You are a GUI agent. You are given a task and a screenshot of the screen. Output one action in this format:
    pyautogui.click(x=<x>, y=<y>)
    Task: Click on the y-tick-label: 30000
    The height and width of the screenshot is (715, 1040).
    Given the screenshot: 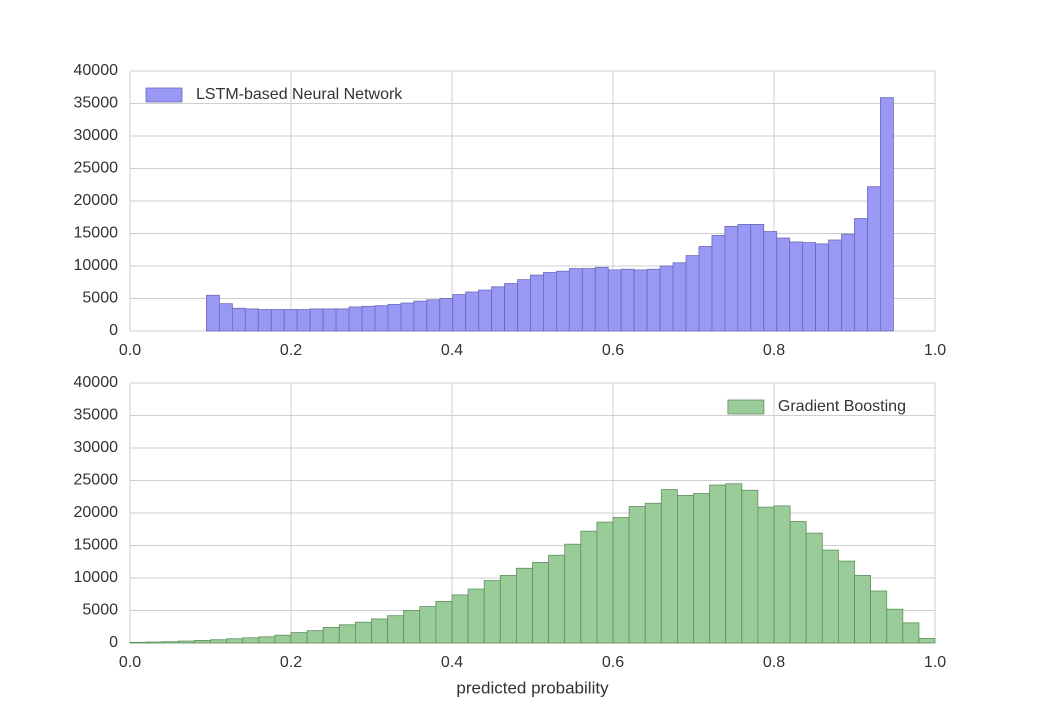 What is the action you would take?
    pyautogui.click(x=96, y=135)
    